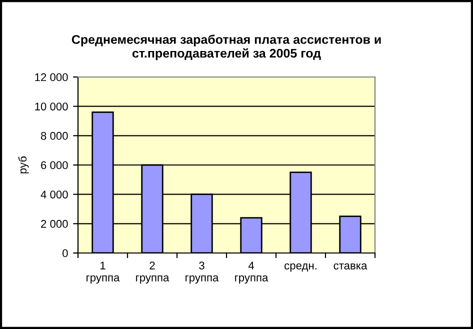  What do you see at coordinates (226, 47) in the screenshot?
I see `chart-title: Среднемесячная заработная плата ассистентов и ст.преподавателей за 2005 год` at bounding box center [226, 47].